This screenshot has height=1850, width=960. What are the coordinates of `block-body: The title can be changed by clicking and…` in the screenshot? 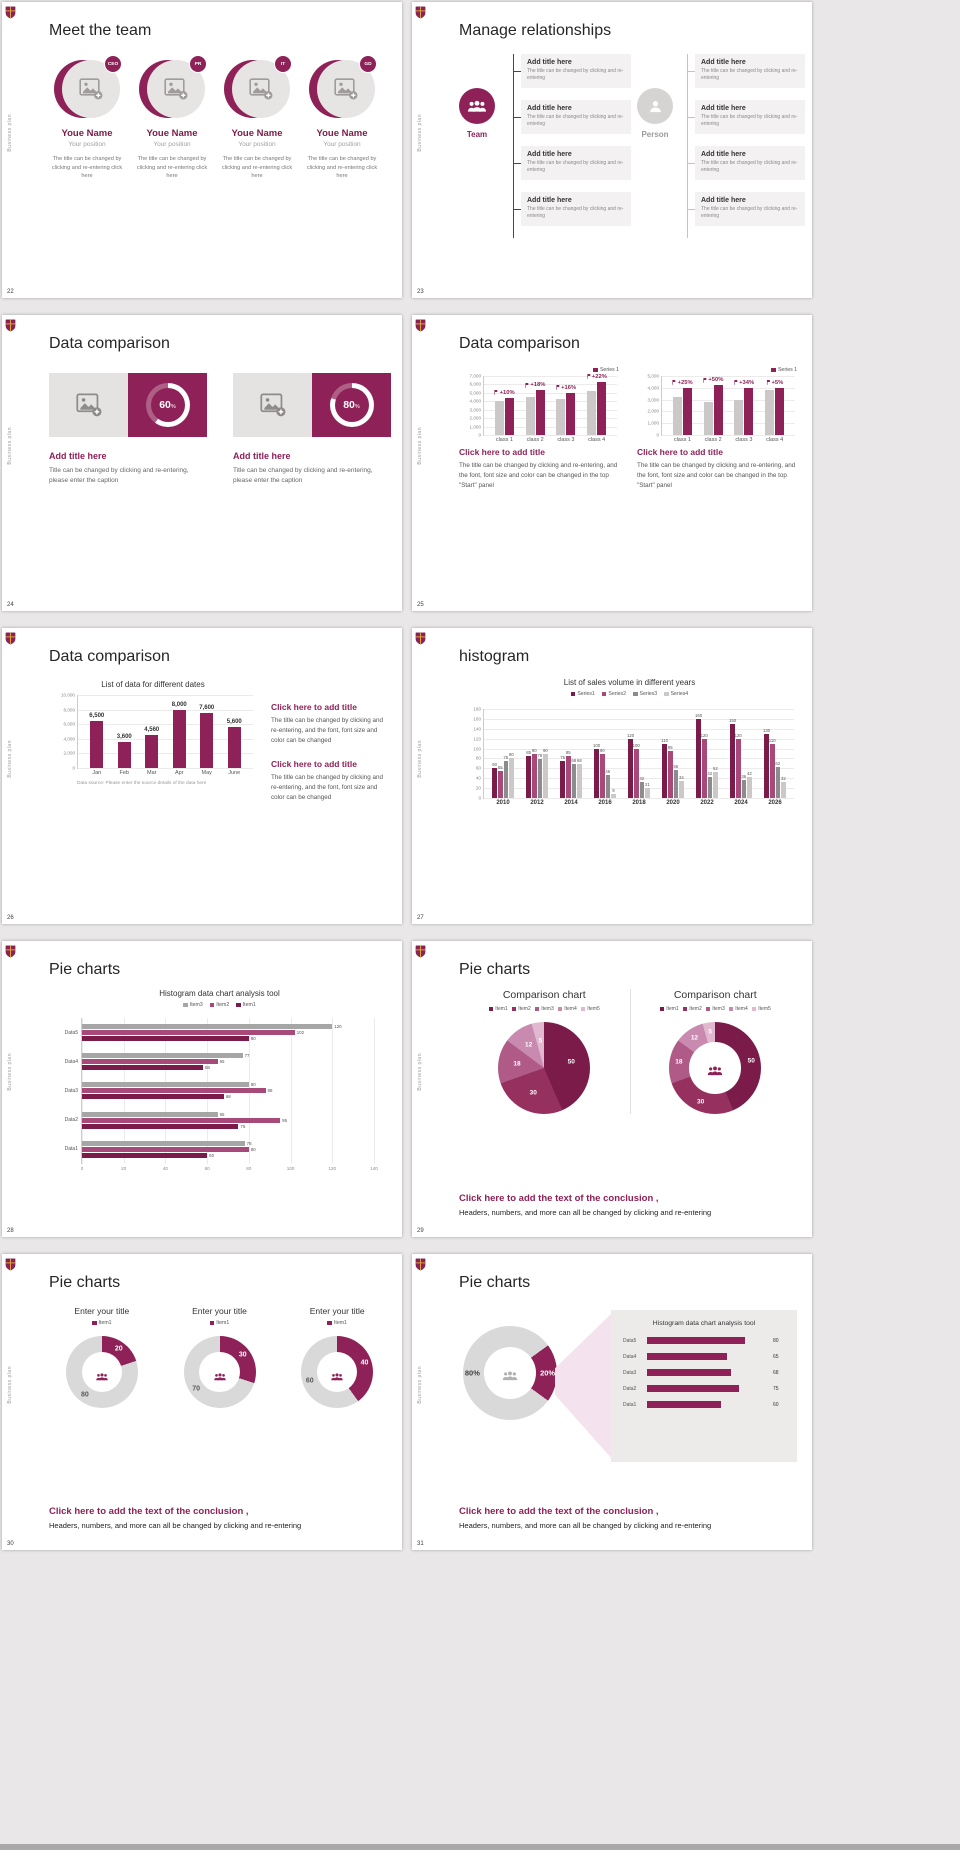 It's located at (327, 787).